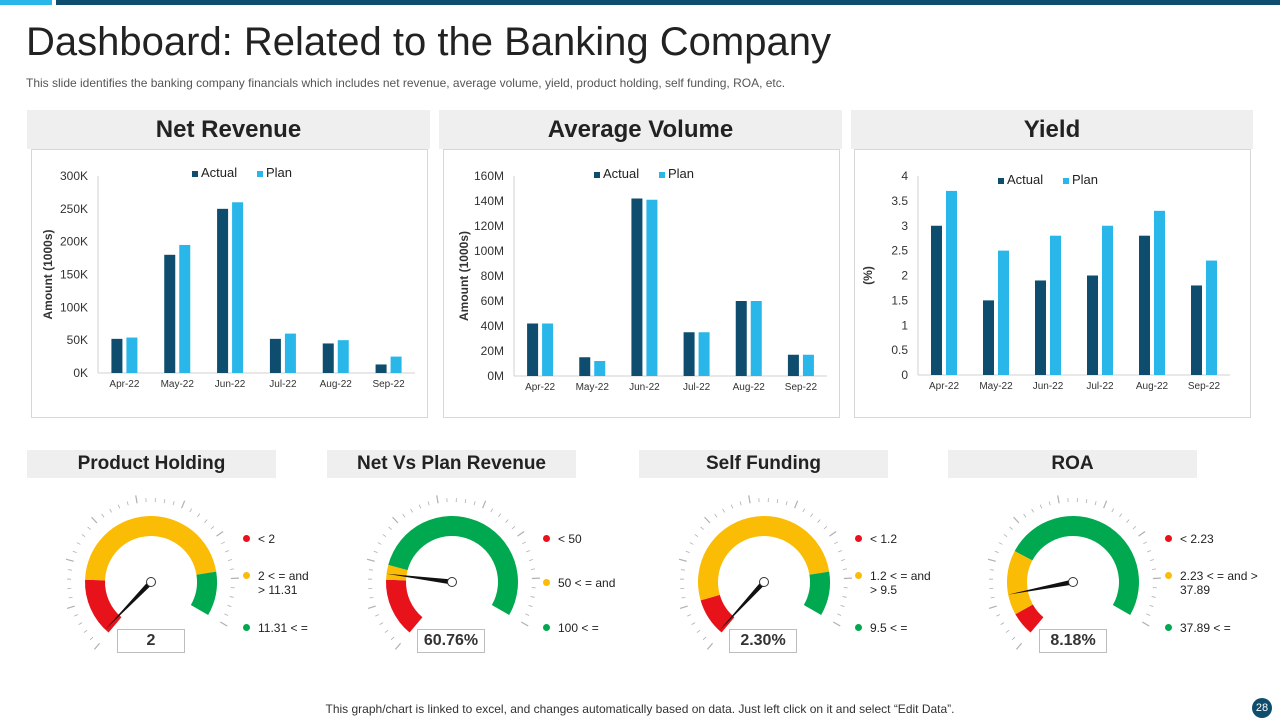 The height and width of the screenshot is (720, 1280). Describe the element at coordinates (1100, 386) in the screenshot. I see `x-tick-label: Jul-22` at that location.